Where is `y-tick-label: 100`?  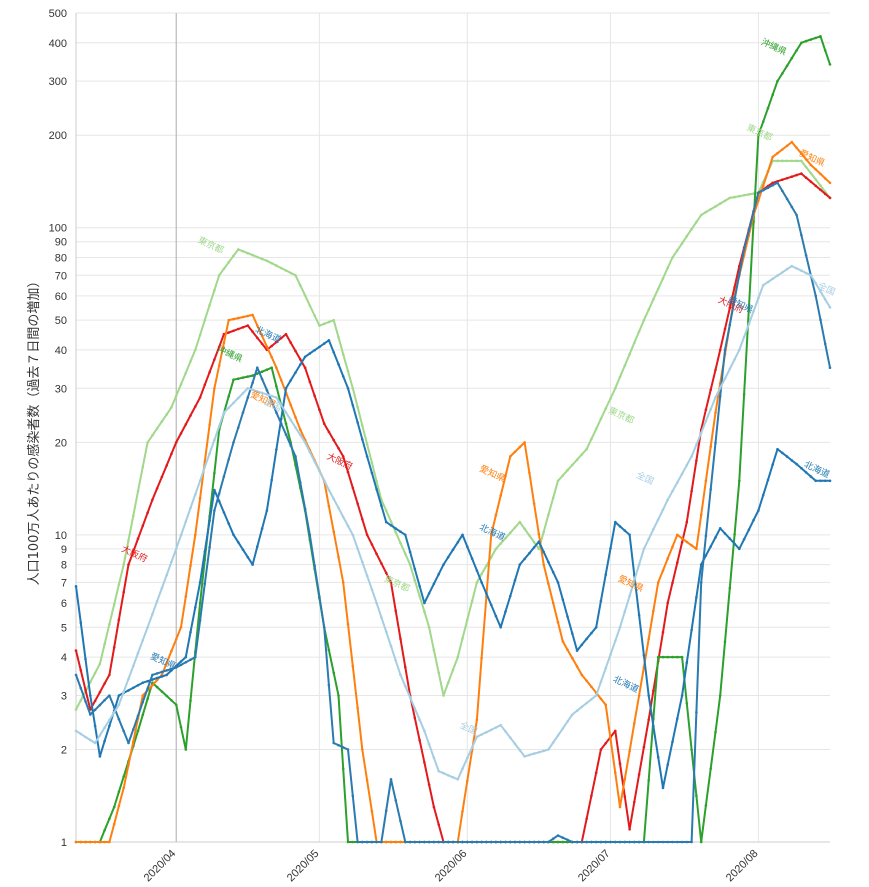
y-tick-label: 100 is located at coordinates (58, 229).